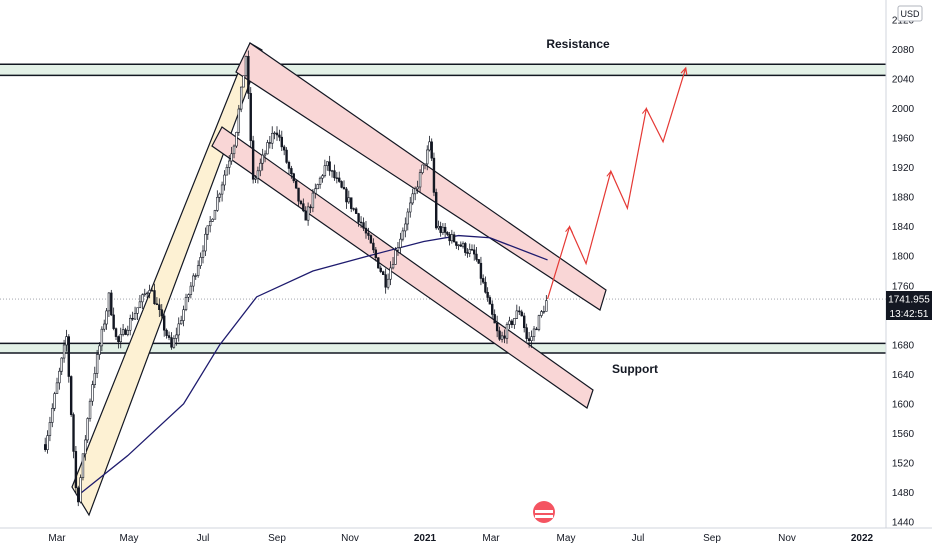  I want to click on projection-layer, so click(617, 183).